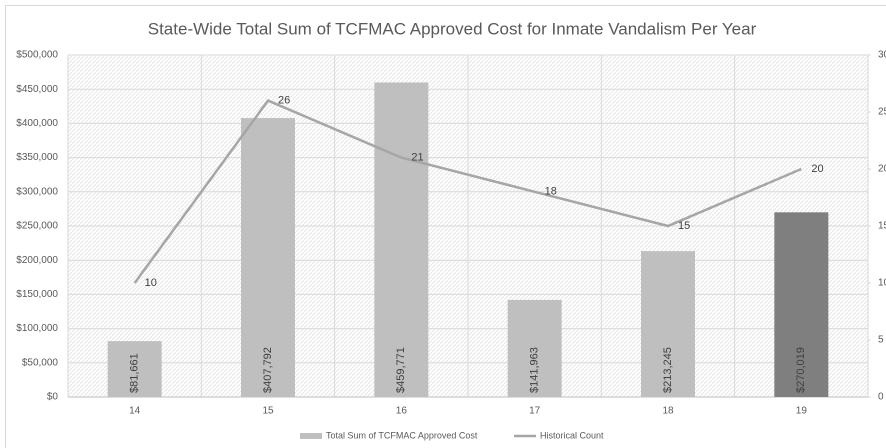 The width and height of the screenshot is (886, 448). What do you see at coordinates (401, 370) in the screenshot?
I see `bar-value-label: $459,771` at bounding box center [401, 370].